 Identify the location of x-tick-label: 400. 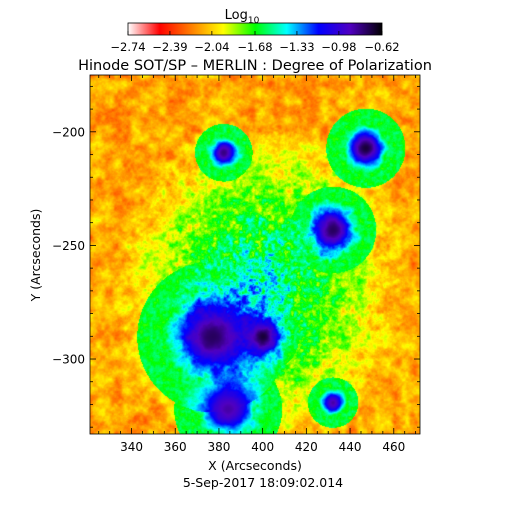
(262, 447).